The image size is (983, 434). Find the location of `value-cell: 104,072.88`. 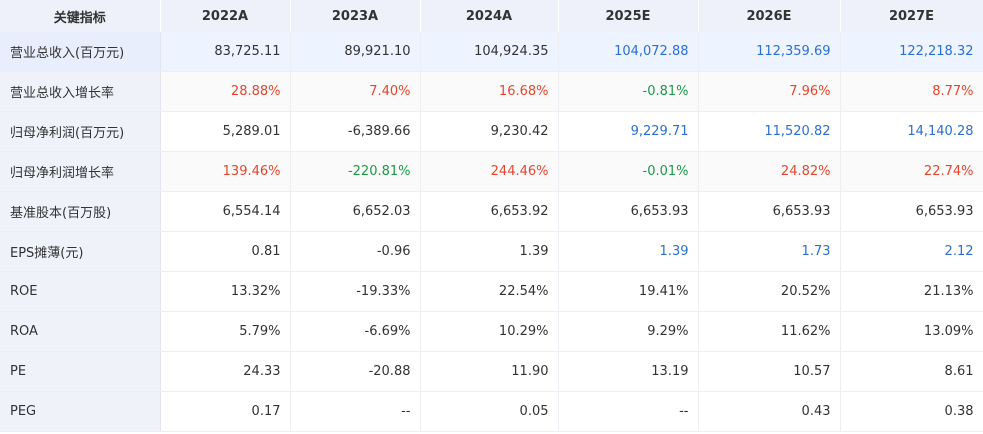

value-cell: 104,072.88 is located at coordinates (628, 52).